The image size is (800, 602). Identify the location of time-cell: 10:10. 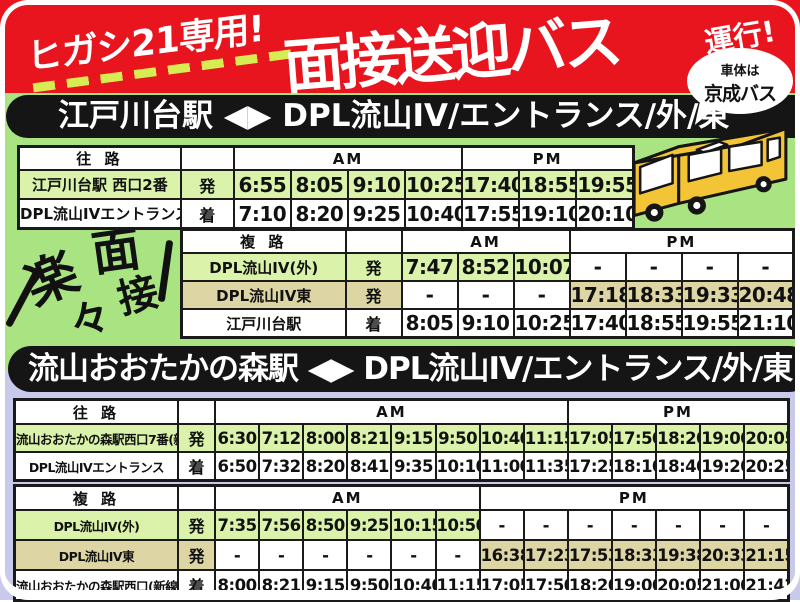
(457, 466).